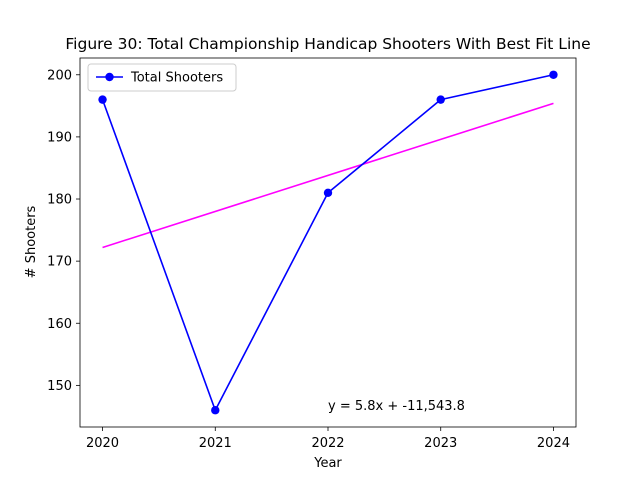  Describe the element at coordinates (176, 78) in the screenshot. I see `legend-entry-total-shooters: Total Shooters` at that location.